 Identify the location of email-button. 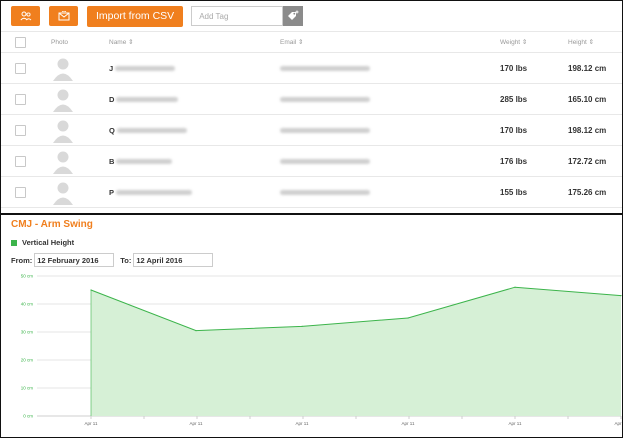
(63, 16).